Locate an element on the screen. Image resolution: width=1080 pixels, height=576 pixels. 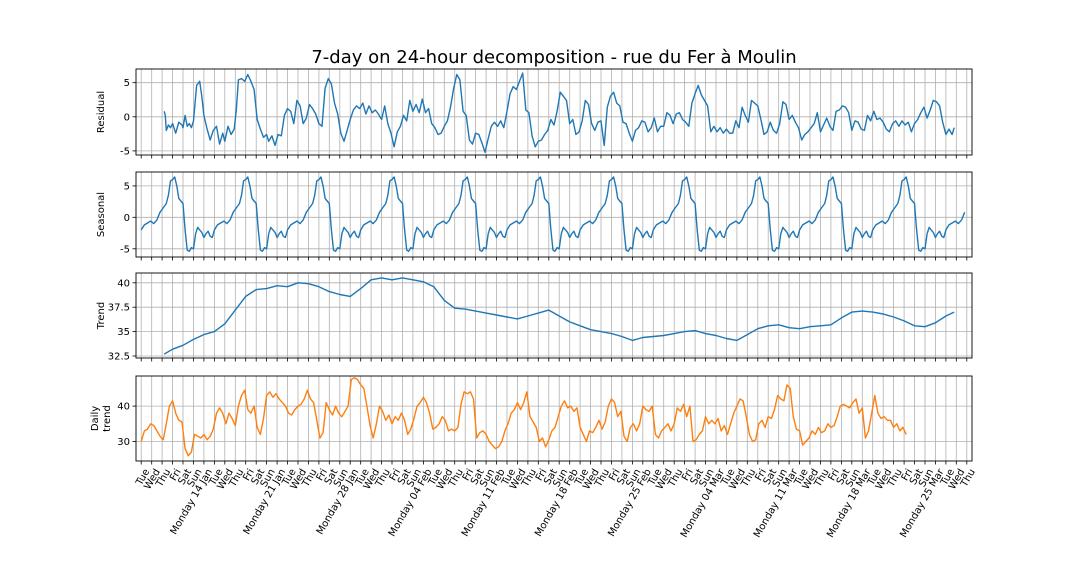
y-tick-label: 35 is located at coordinates (123, 332).